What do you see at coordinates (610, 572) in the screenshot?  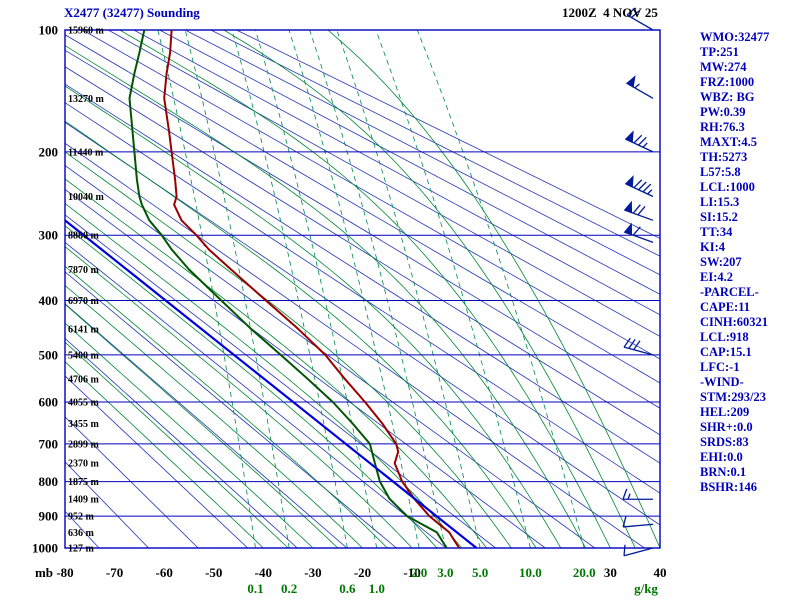 I see `temp-tick-label: 30` at bounding box center [610, 572].